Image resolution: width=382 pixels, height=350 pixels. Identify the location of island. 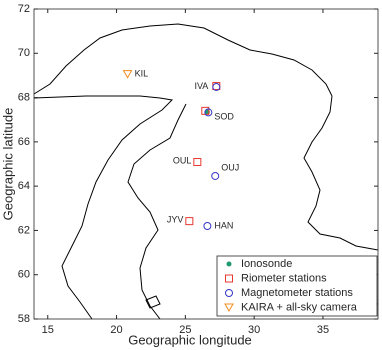
(153, 302).